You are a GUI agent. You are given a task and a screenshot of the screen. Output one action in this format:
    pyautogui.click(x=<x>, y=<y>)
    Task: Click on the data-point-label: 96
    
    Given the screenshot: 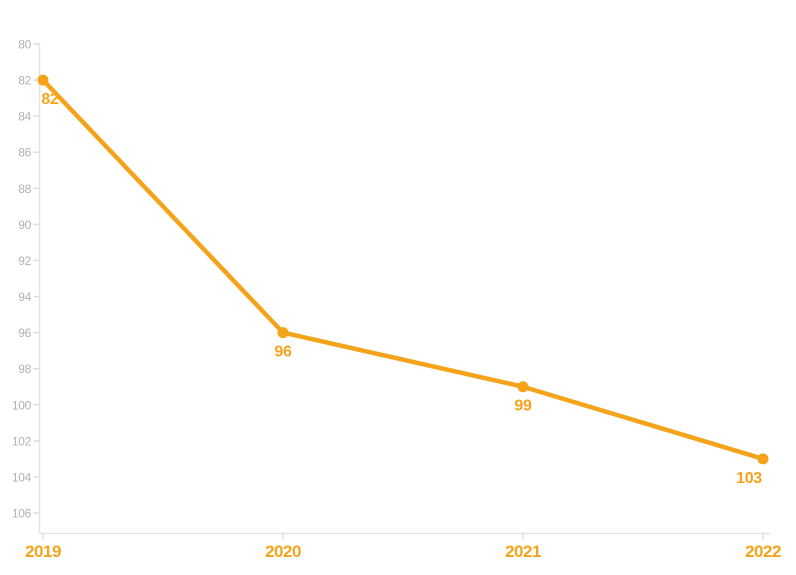 What is the action you would take?
    pyautogui.click(x=283, y=352)
    